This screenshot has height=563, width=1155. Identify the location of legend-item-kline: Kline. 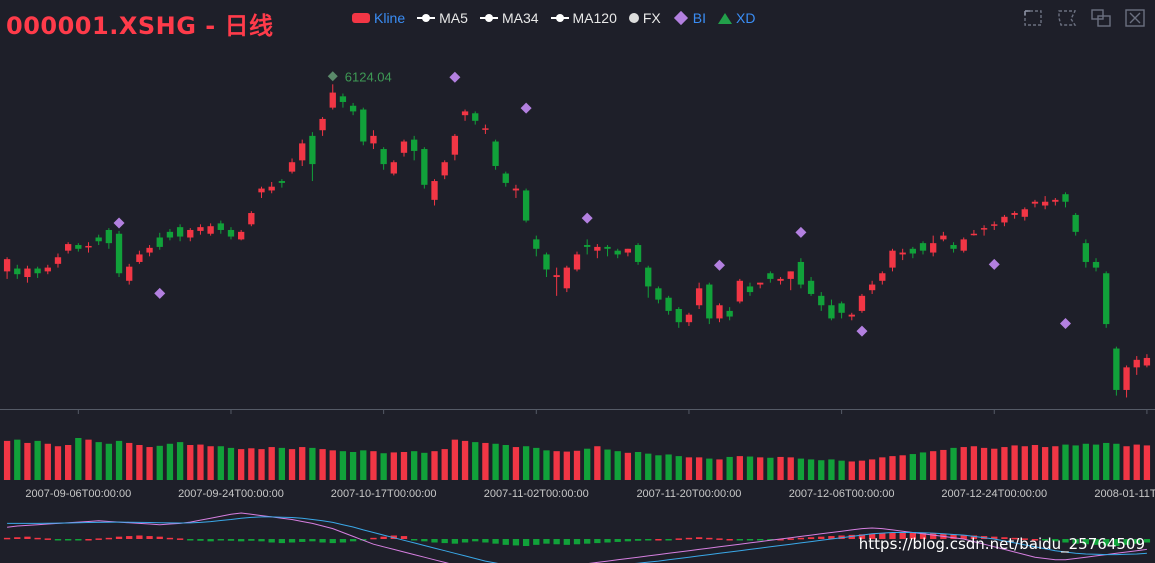
(378, 18).